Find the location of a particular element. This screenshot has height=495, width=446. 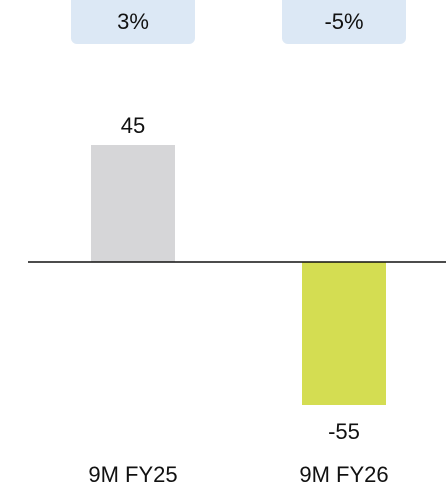

change-badge-label-2: -5% is located at coordinates (343, 21).